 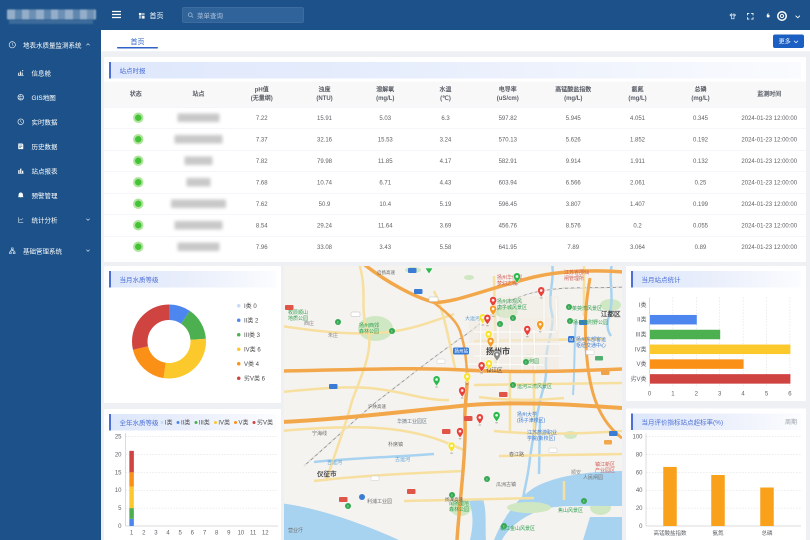 What do you see at coordinates (593, 477) in the screenshot?
I see `svg-text: 人民闸园` at bounding box center [593, 477].